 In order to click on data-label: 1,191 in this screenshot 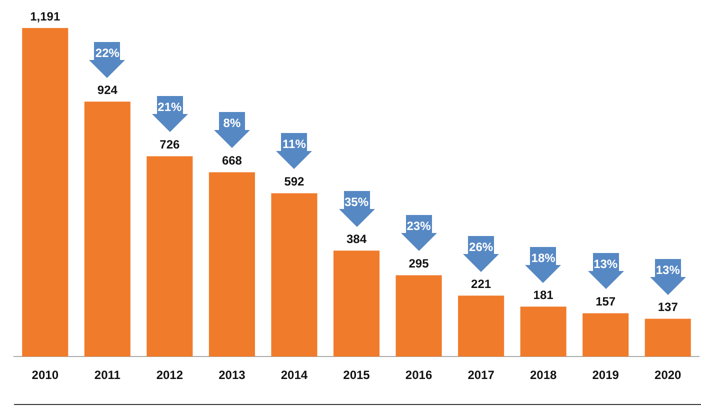, I will do `click(45, 16)`.